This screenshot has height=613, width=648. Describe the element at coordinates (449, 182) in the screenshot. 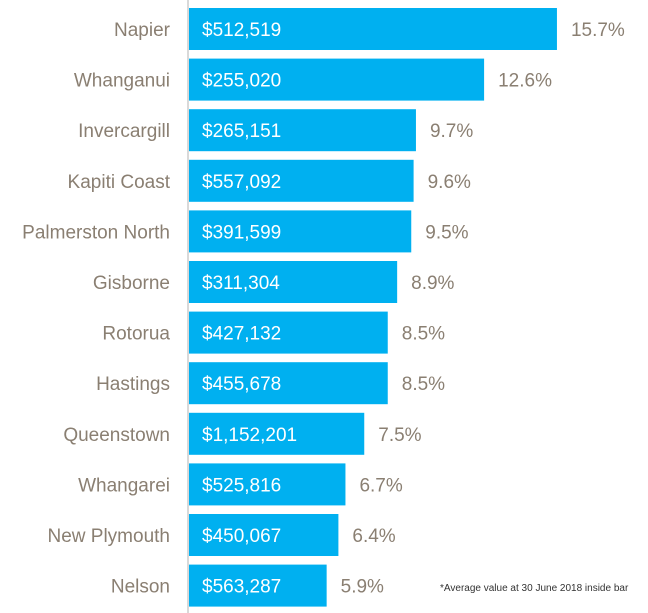

I see `value-label: 9.6%` at that location.